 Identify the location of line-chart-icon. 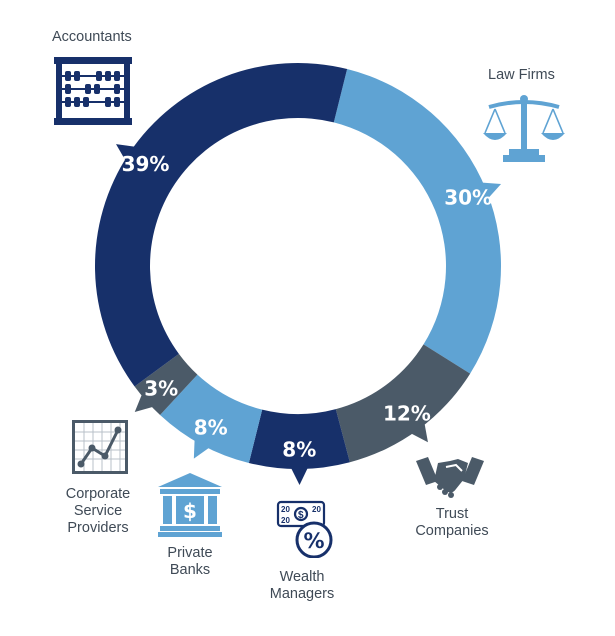
(100, 447).